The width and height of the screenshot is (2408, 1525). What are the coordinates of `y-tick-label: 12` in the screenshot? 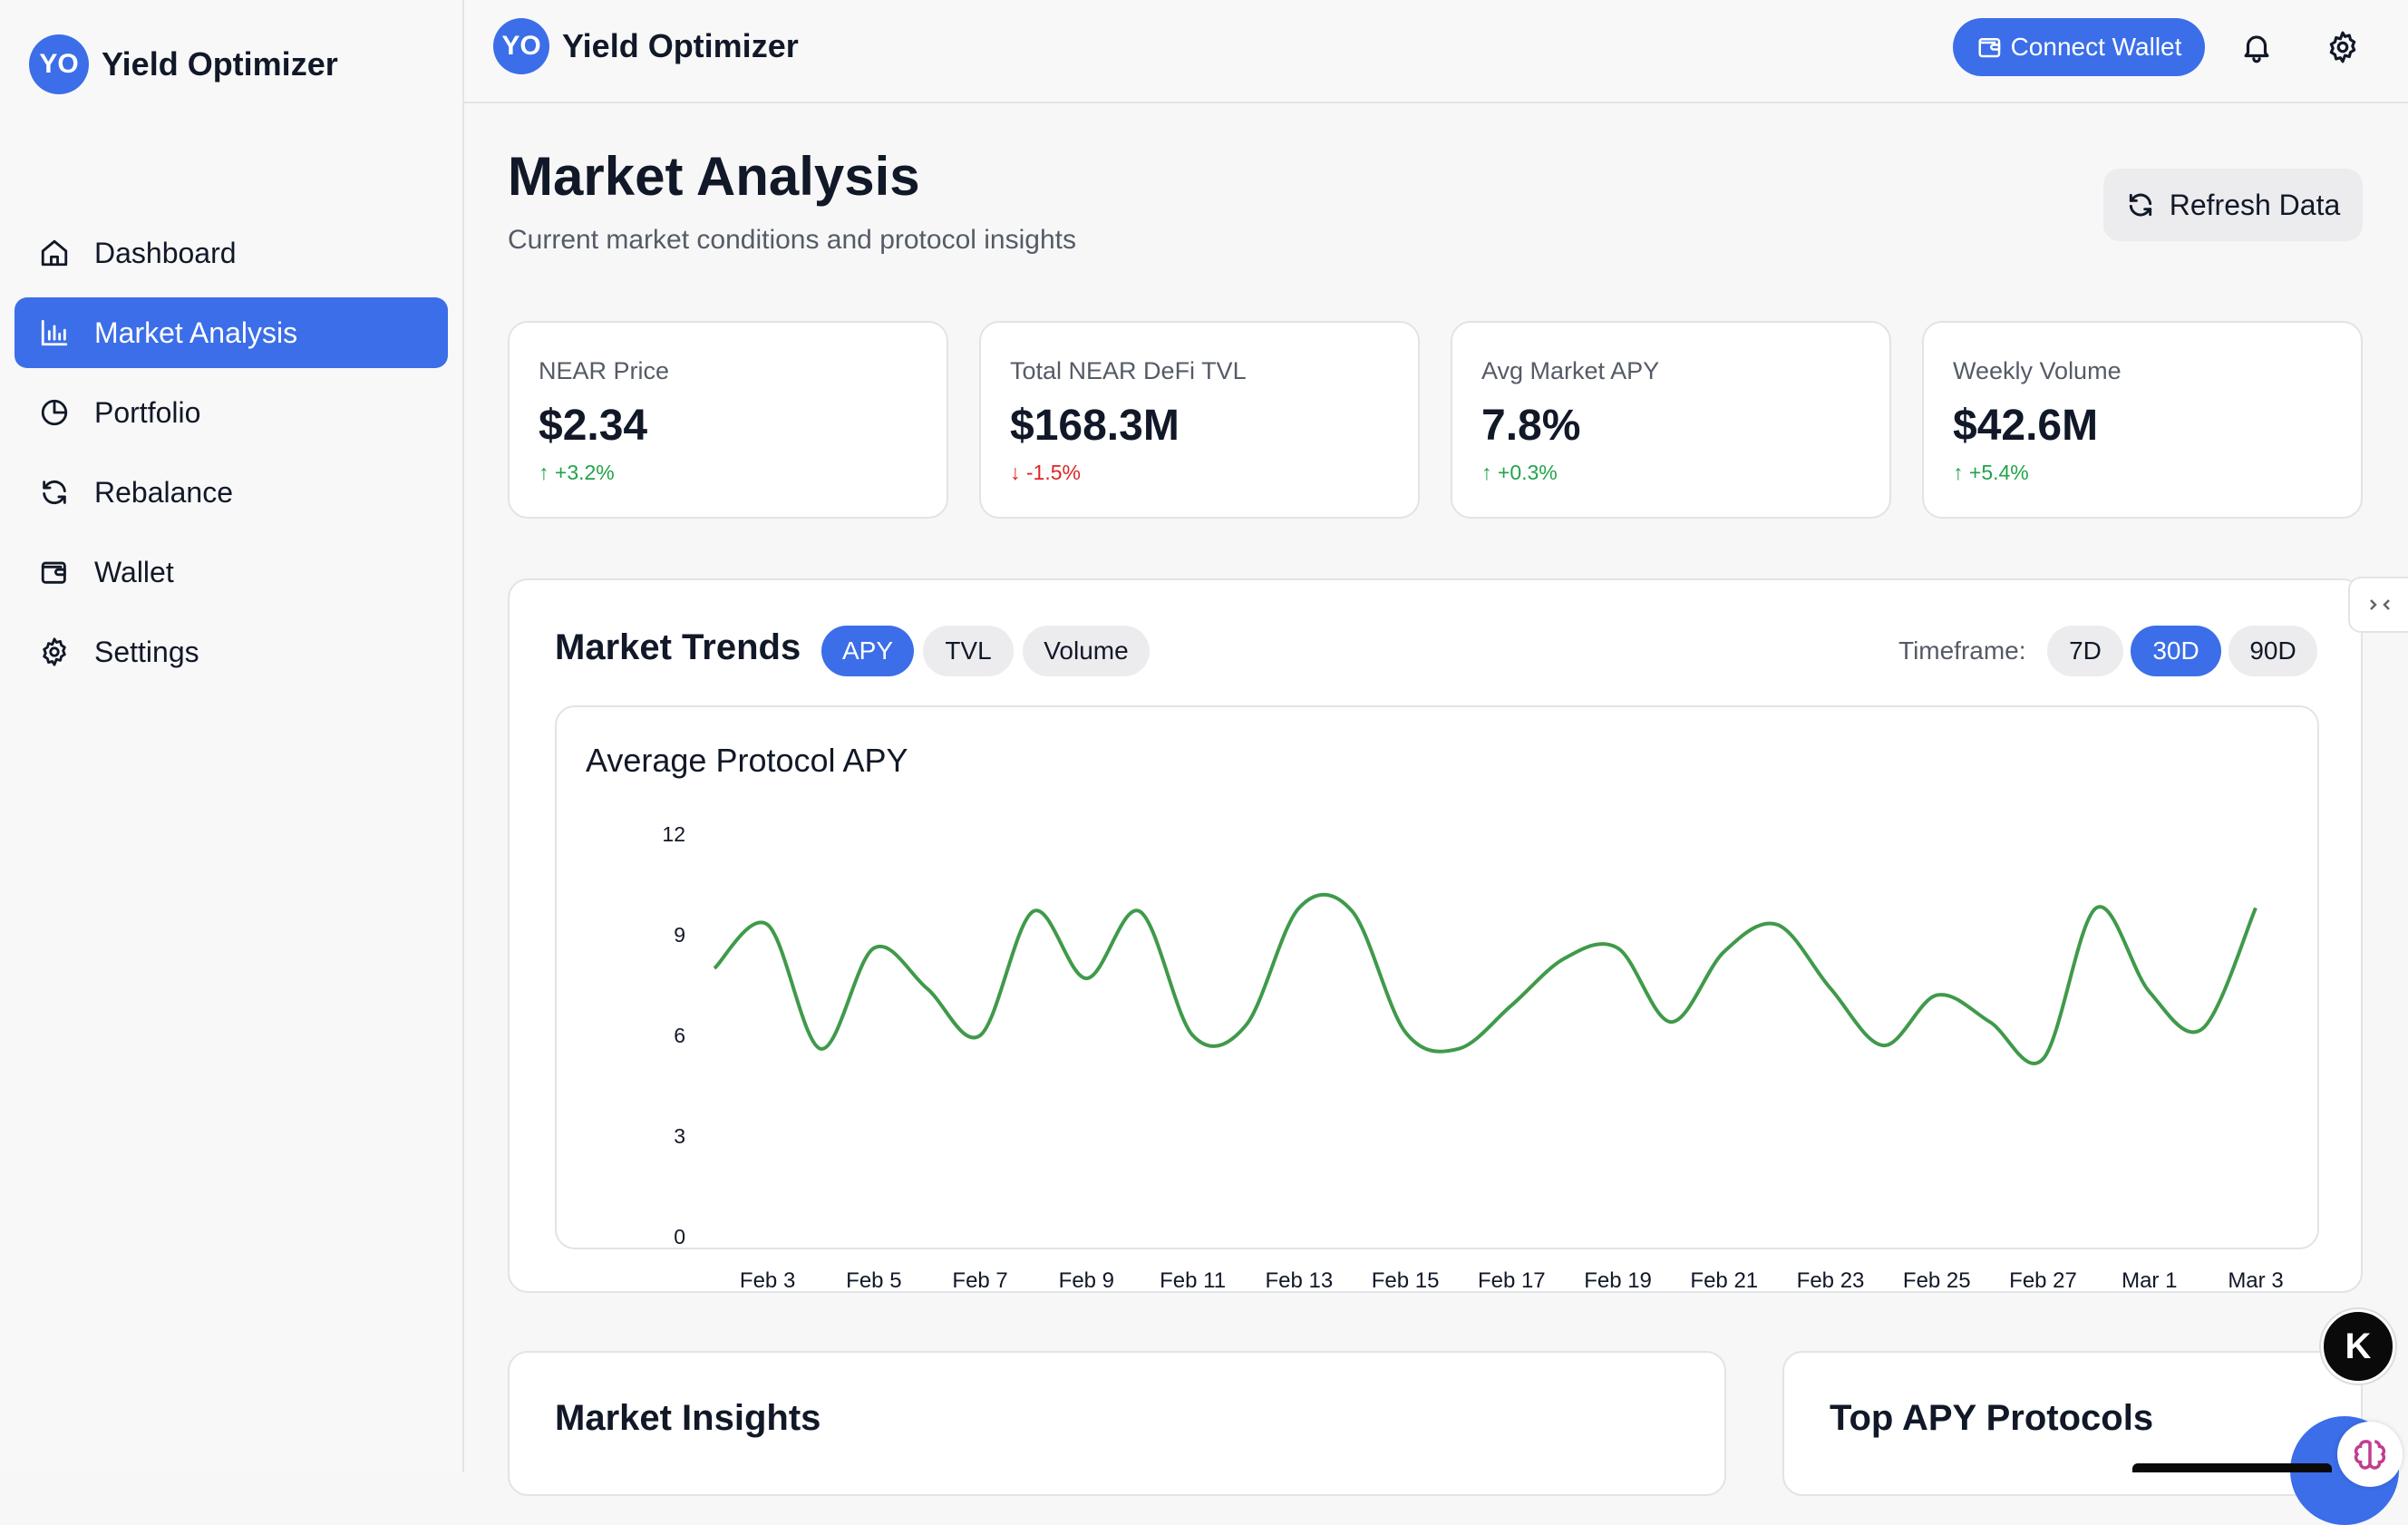 It's located at (673, 834).